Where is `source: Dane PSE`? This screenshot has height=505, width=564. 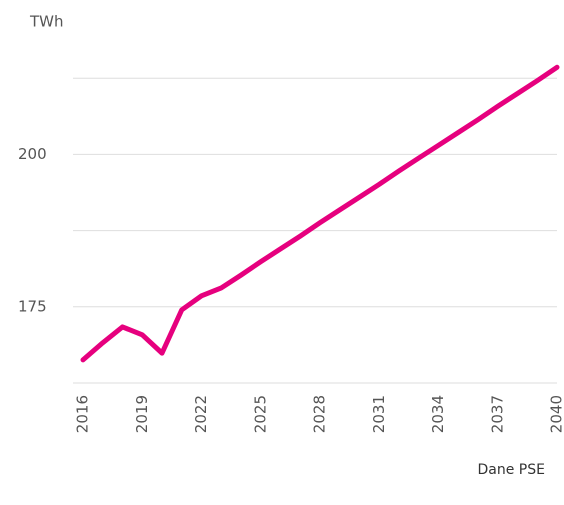
source: Dane PSE is located at coordinates (511, 470).